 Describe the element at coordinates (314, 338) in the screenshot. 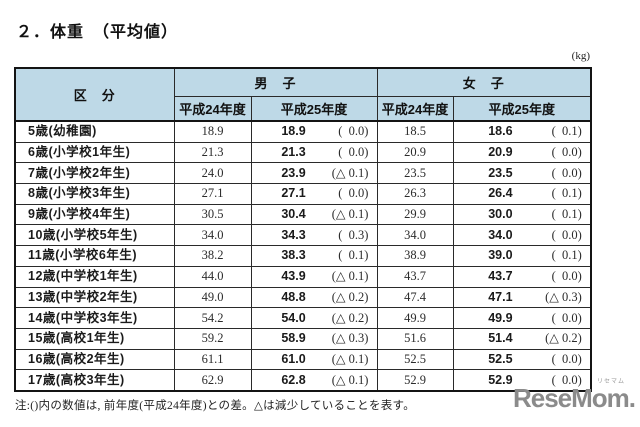

I see `boys-current-year-cell: 58.9 (△ 0.3)` at that location.